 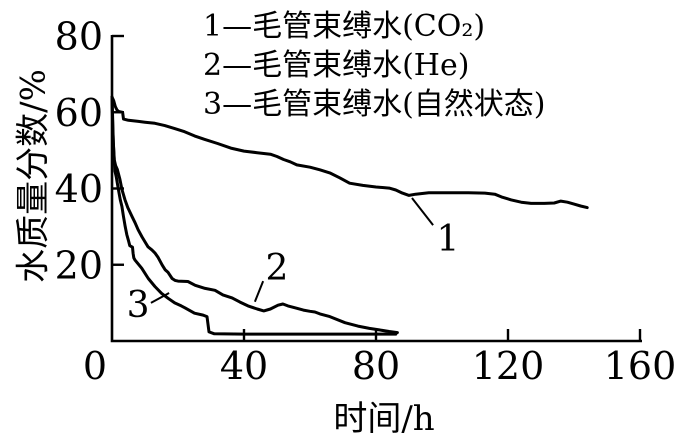 What do you see at coordinates (33, 176) in the screenshot?
I see `y-axis-title: 水质量分数/%` at bounding box center [33, 176].